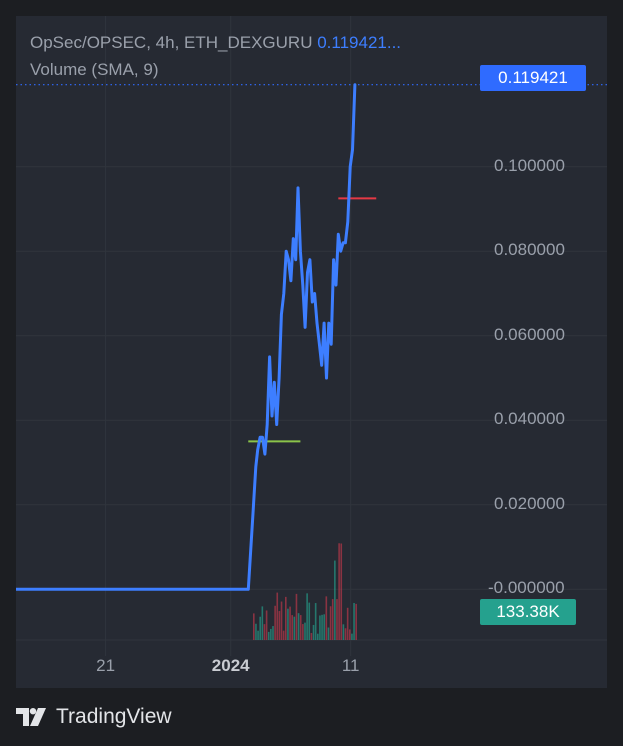 Image resolution: width=623 pixels, height=746 pixels. Describe the element at coordinates (94, 69) in the screenshot. I see `volume-legend: Volume (SMA, 9)` at that location.